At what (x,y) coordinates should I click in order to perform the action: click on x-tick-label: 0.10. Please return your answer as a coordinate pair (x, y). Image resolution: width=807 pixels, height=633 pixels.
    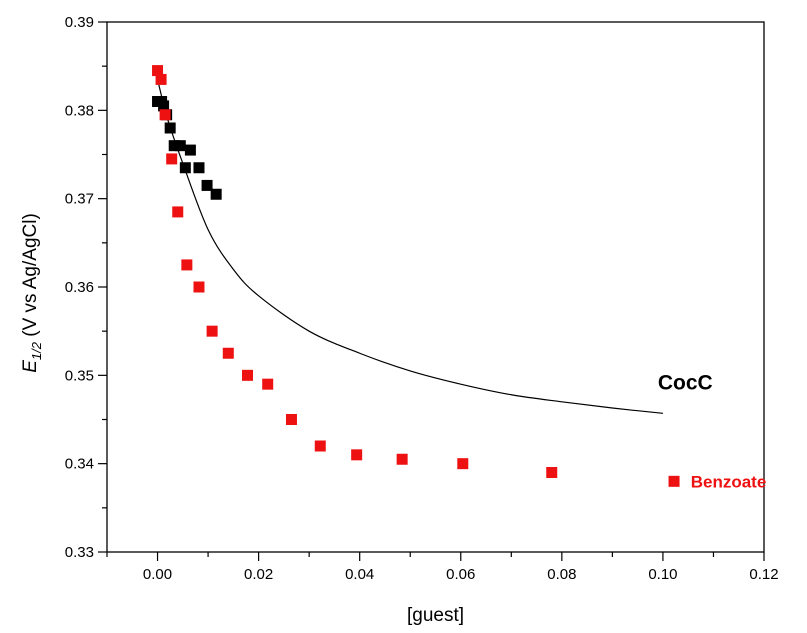
    Looking at the image, I should click on (662, 574).